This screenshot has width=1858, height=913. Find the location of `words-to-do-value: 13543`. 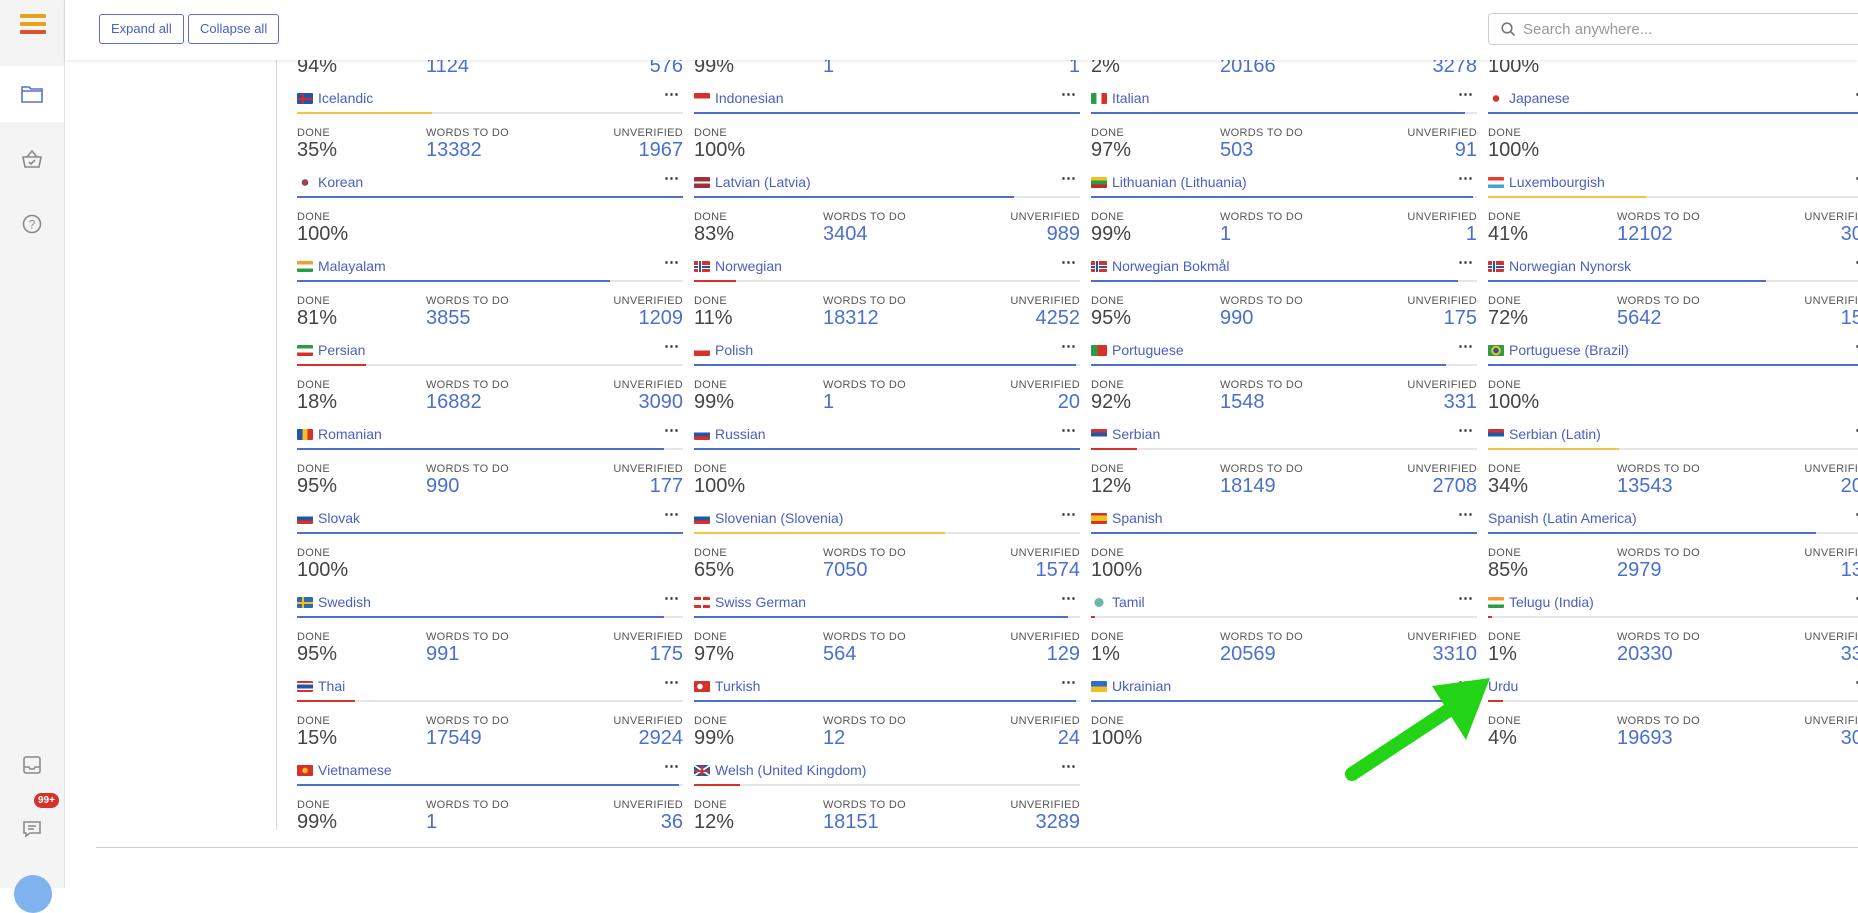

words-to-do-value: 13543 is located at coordinates (1645, 486).